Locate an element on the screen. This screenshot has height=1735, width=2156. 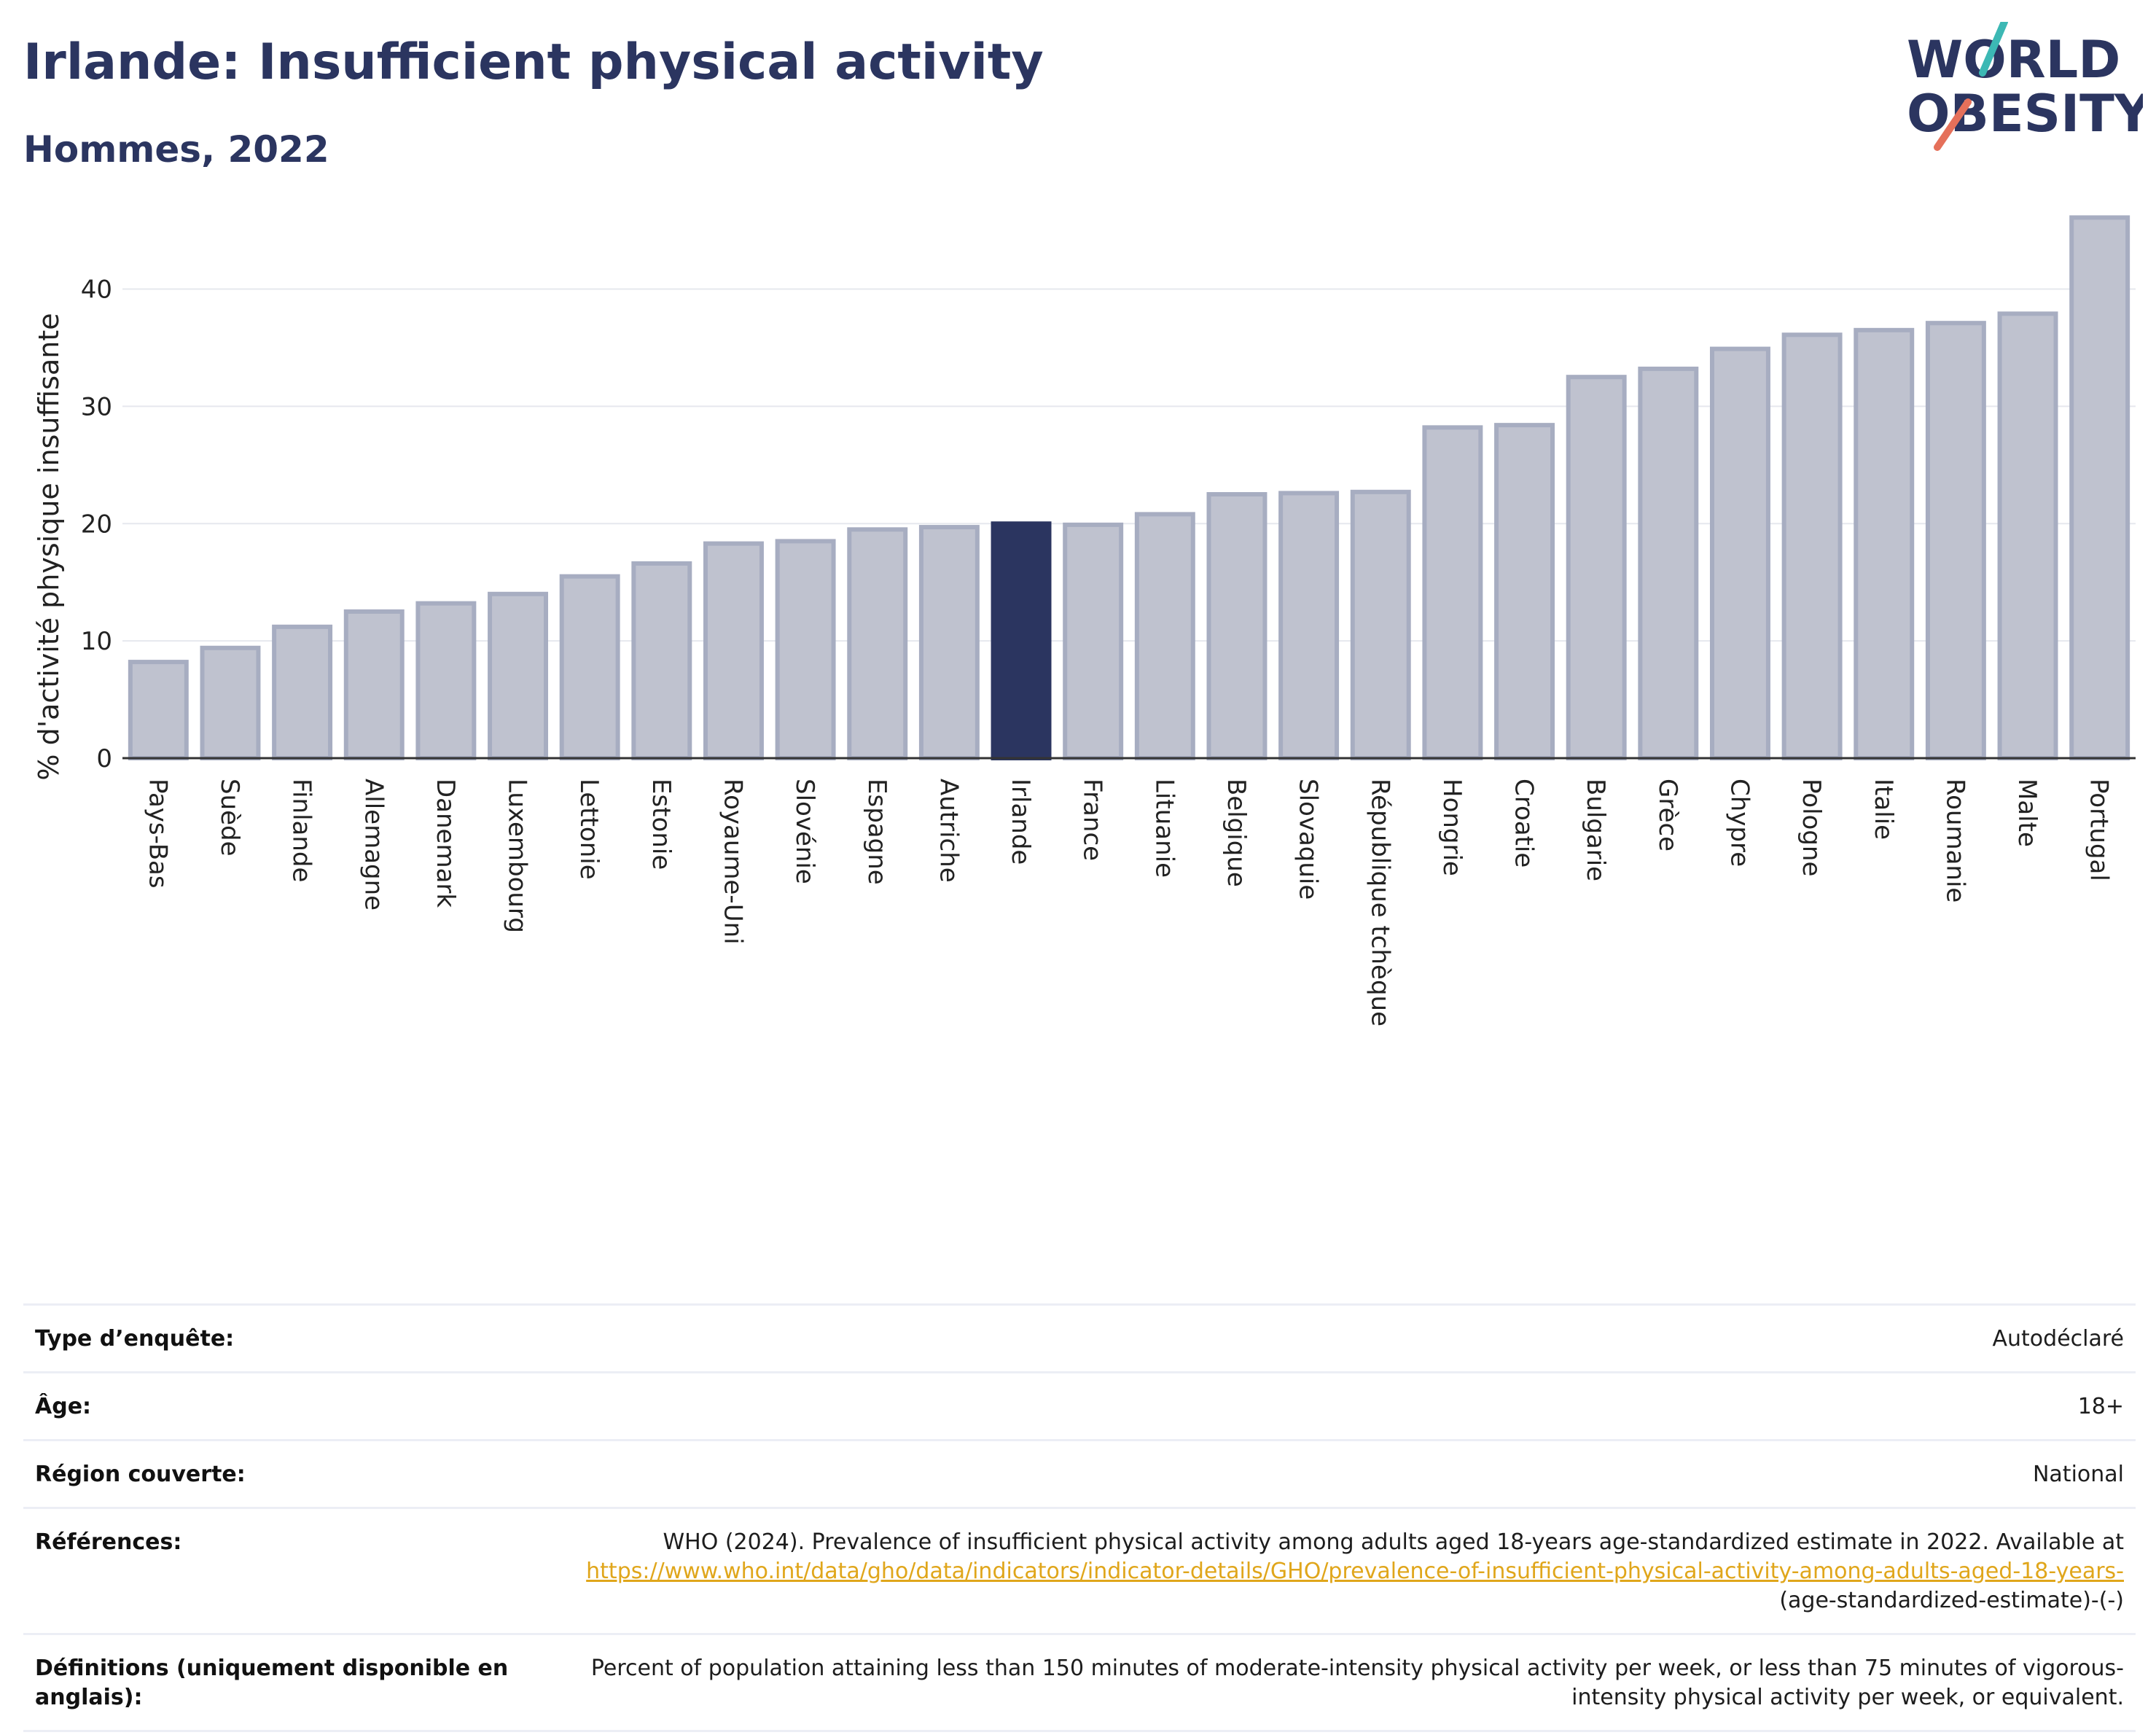
page-subtitle: Hommes, 2022 is located at coordinates (176, 149).